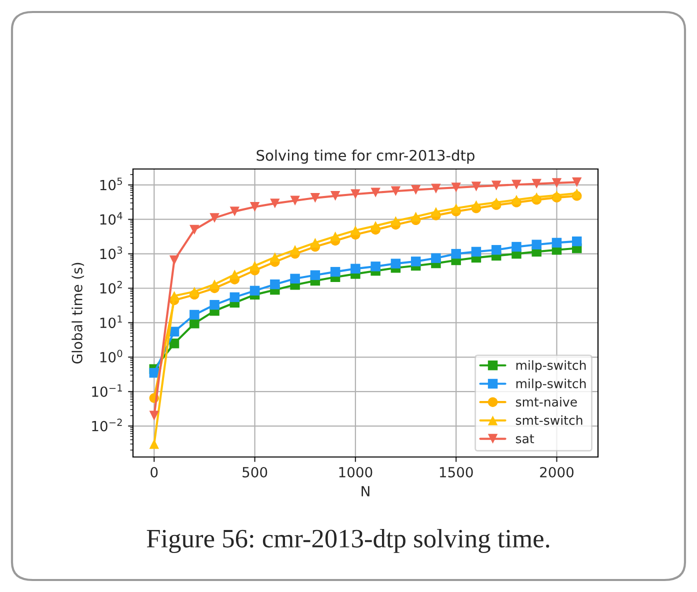 This screenshot has width=697, height=592. I want to click on caption: Figure 56: cmr-2013-dtp solving time., so click(348, 541).